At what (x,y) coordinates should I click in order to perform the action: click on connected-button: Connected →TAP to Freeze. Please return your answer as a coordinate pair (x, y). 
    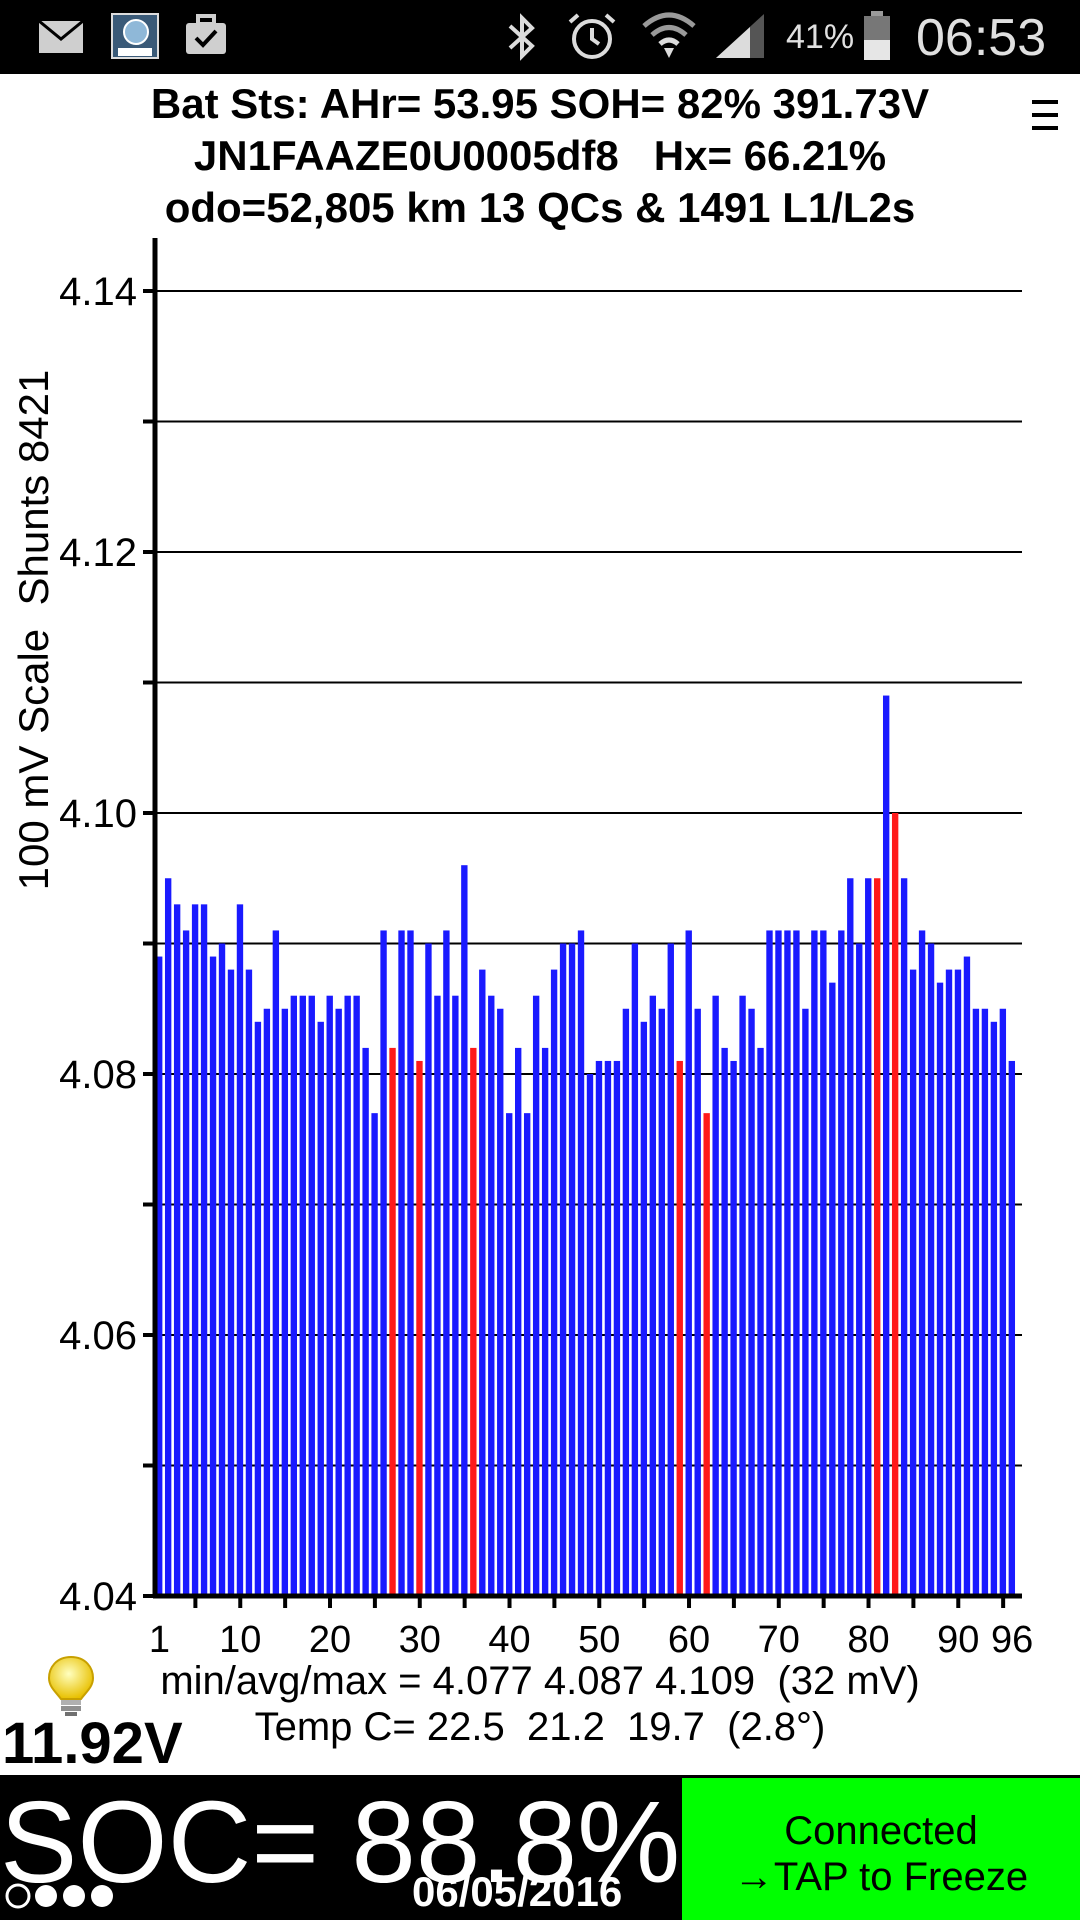
    Looking at the image, I should click on (881, 1849).